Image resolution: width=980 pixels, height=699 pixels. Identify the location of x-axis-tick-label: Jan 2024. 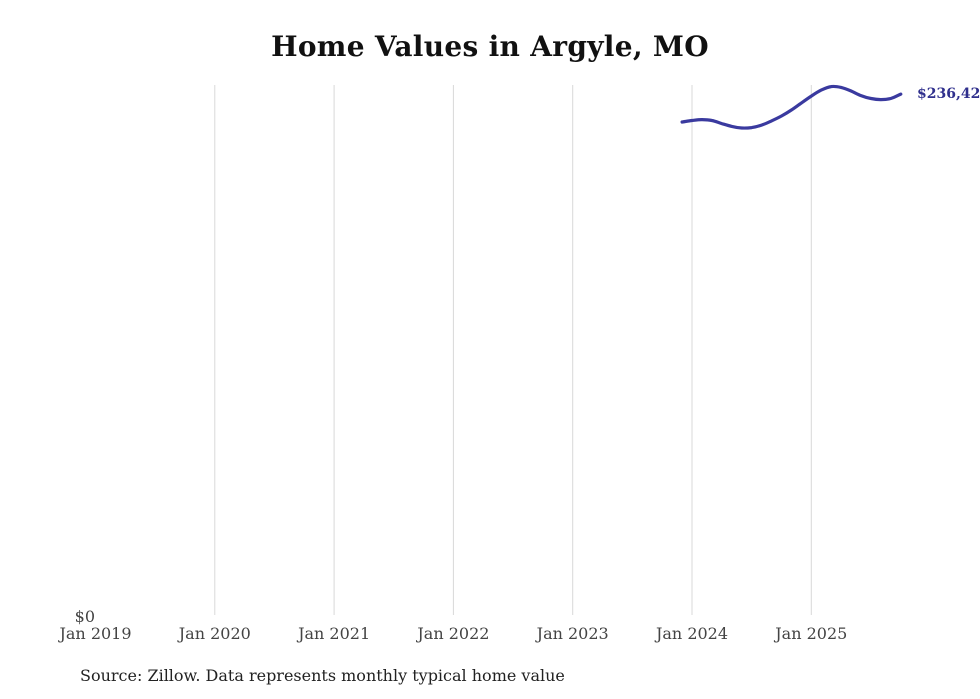
(692, 633).